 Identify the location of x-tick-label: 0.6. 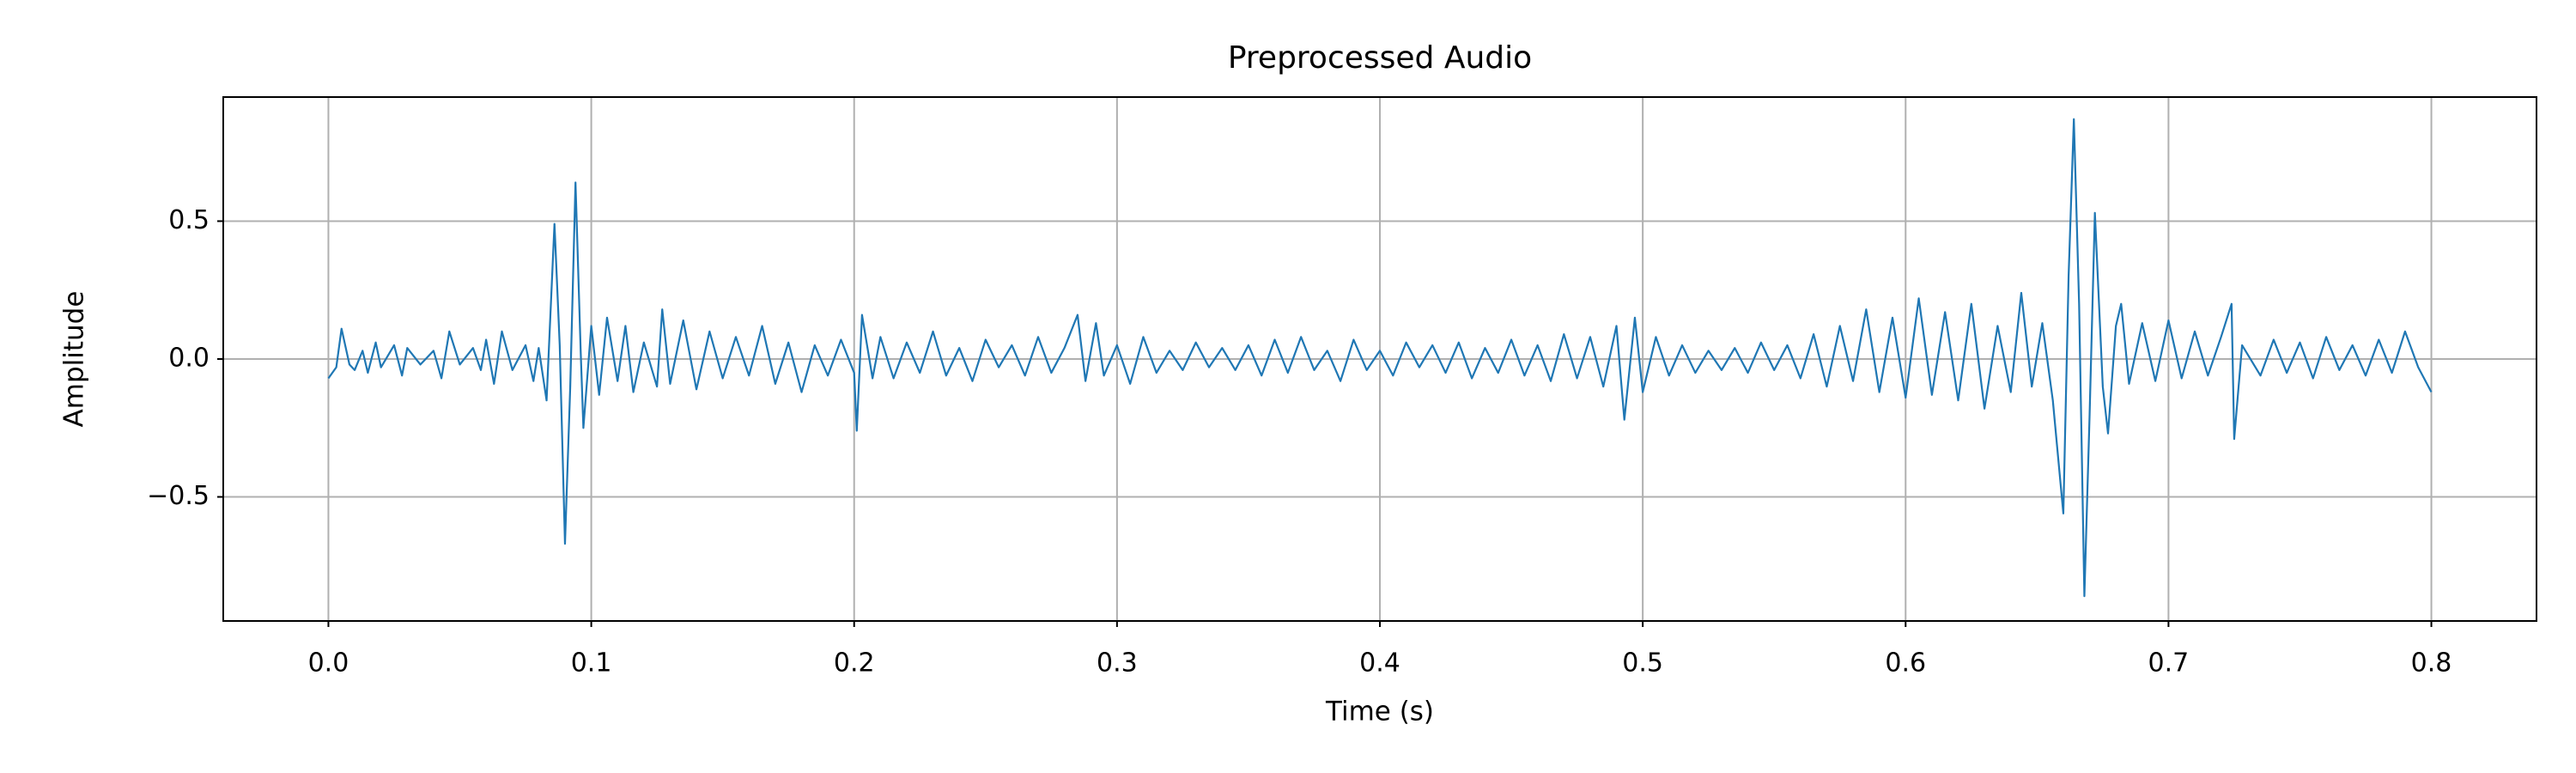
(1906, 663).